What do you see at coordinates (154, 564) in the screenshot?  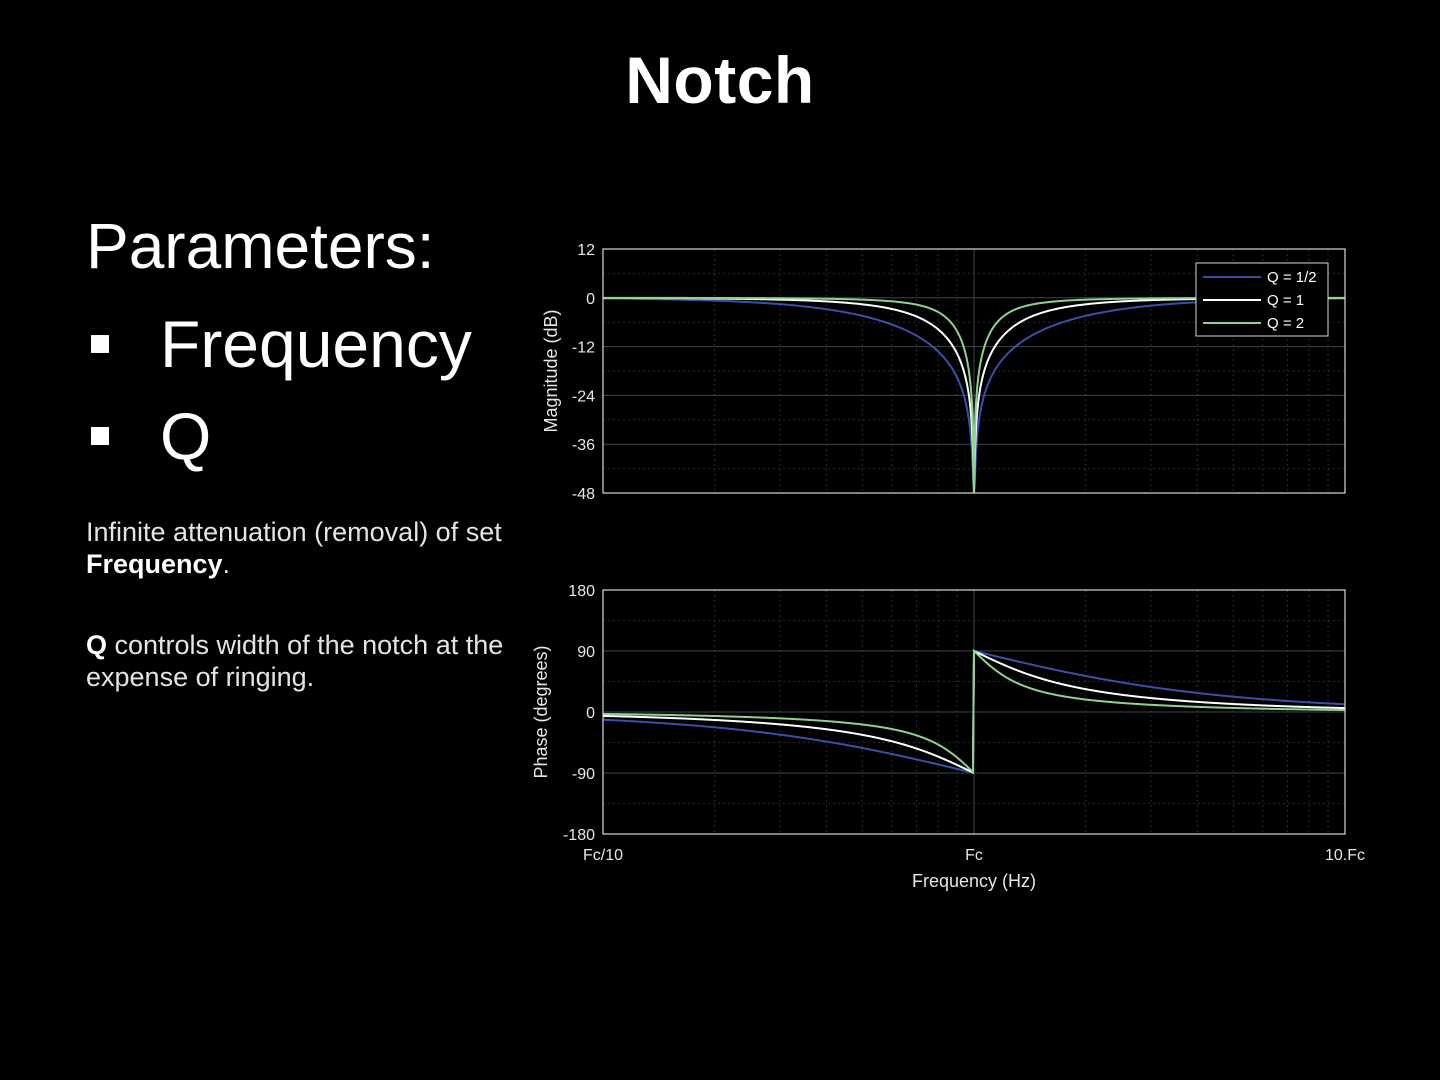 I see `description-bold-term: Frequency` at bounding box center [154, 564].